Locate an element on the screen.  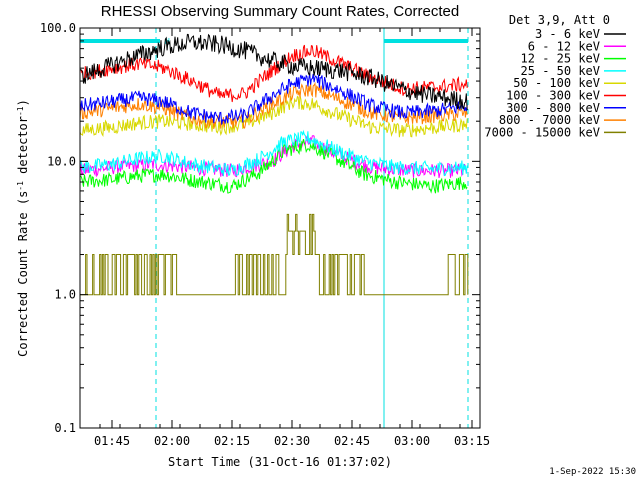
legend-entry-label: 3 - 6 keV is located at coordinates (567, 34).